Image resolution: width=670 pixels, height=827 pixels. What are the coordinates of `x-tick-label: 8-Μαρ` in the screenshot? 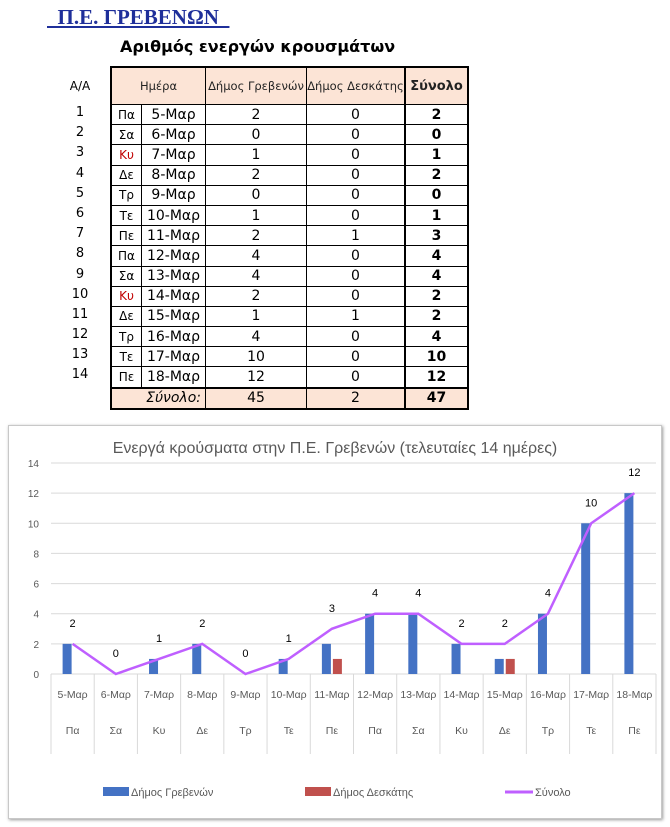 It's located at (202, 695).